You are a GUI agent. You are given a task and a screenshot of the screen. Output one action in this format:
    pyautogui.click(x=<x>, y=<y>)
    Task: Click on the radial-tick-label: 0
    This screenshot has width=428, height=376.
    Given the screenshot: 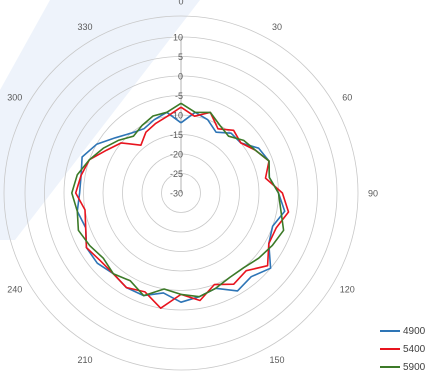 What is the action you would take?
    pyautogui.click(x=180, y=77)
    